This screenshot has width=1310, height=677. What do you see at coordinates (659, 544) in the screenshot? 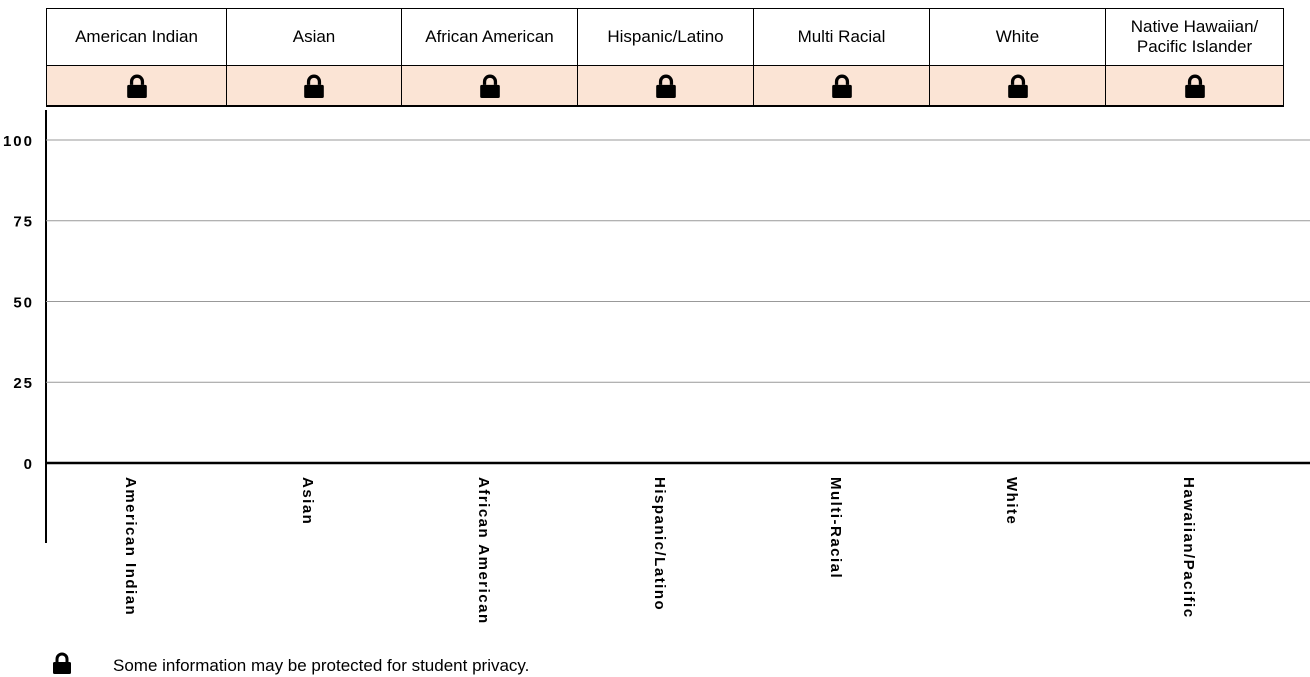
I see `x-tick-label: Hispanic/Latino` at bounding box center [659, 544].